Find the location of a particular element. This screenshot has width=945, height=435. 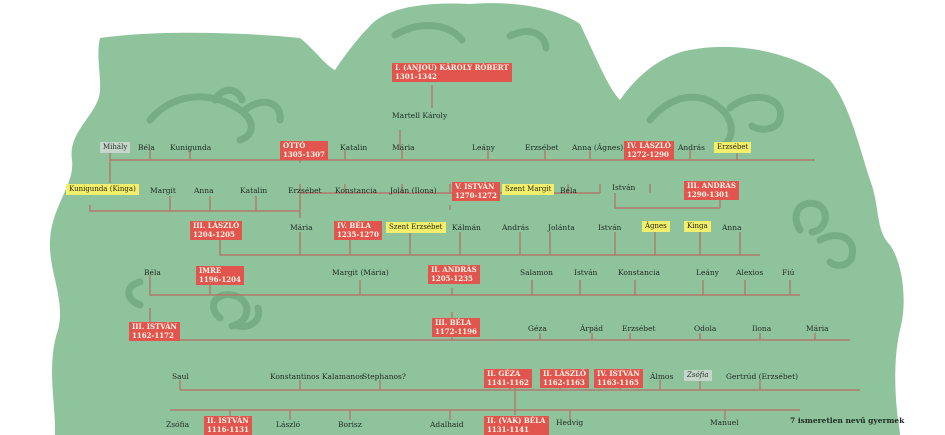

person-katalin-top: Katalin is located at coordinates (354, 147).